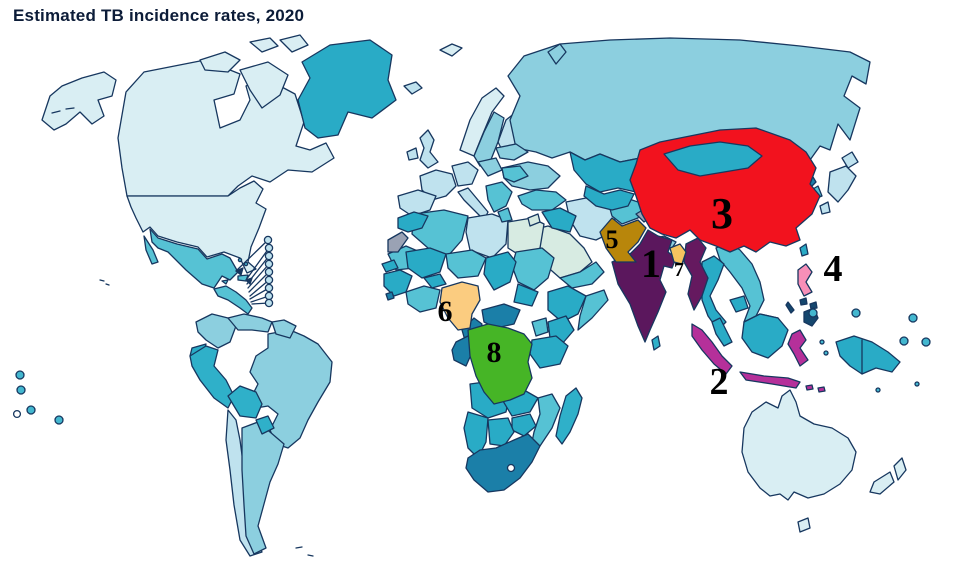 The image size is (965, 588). What do you see at coordinates (451, 50) in the screenshot?
I see `island-svalbard` at bounding box center [451, 50].